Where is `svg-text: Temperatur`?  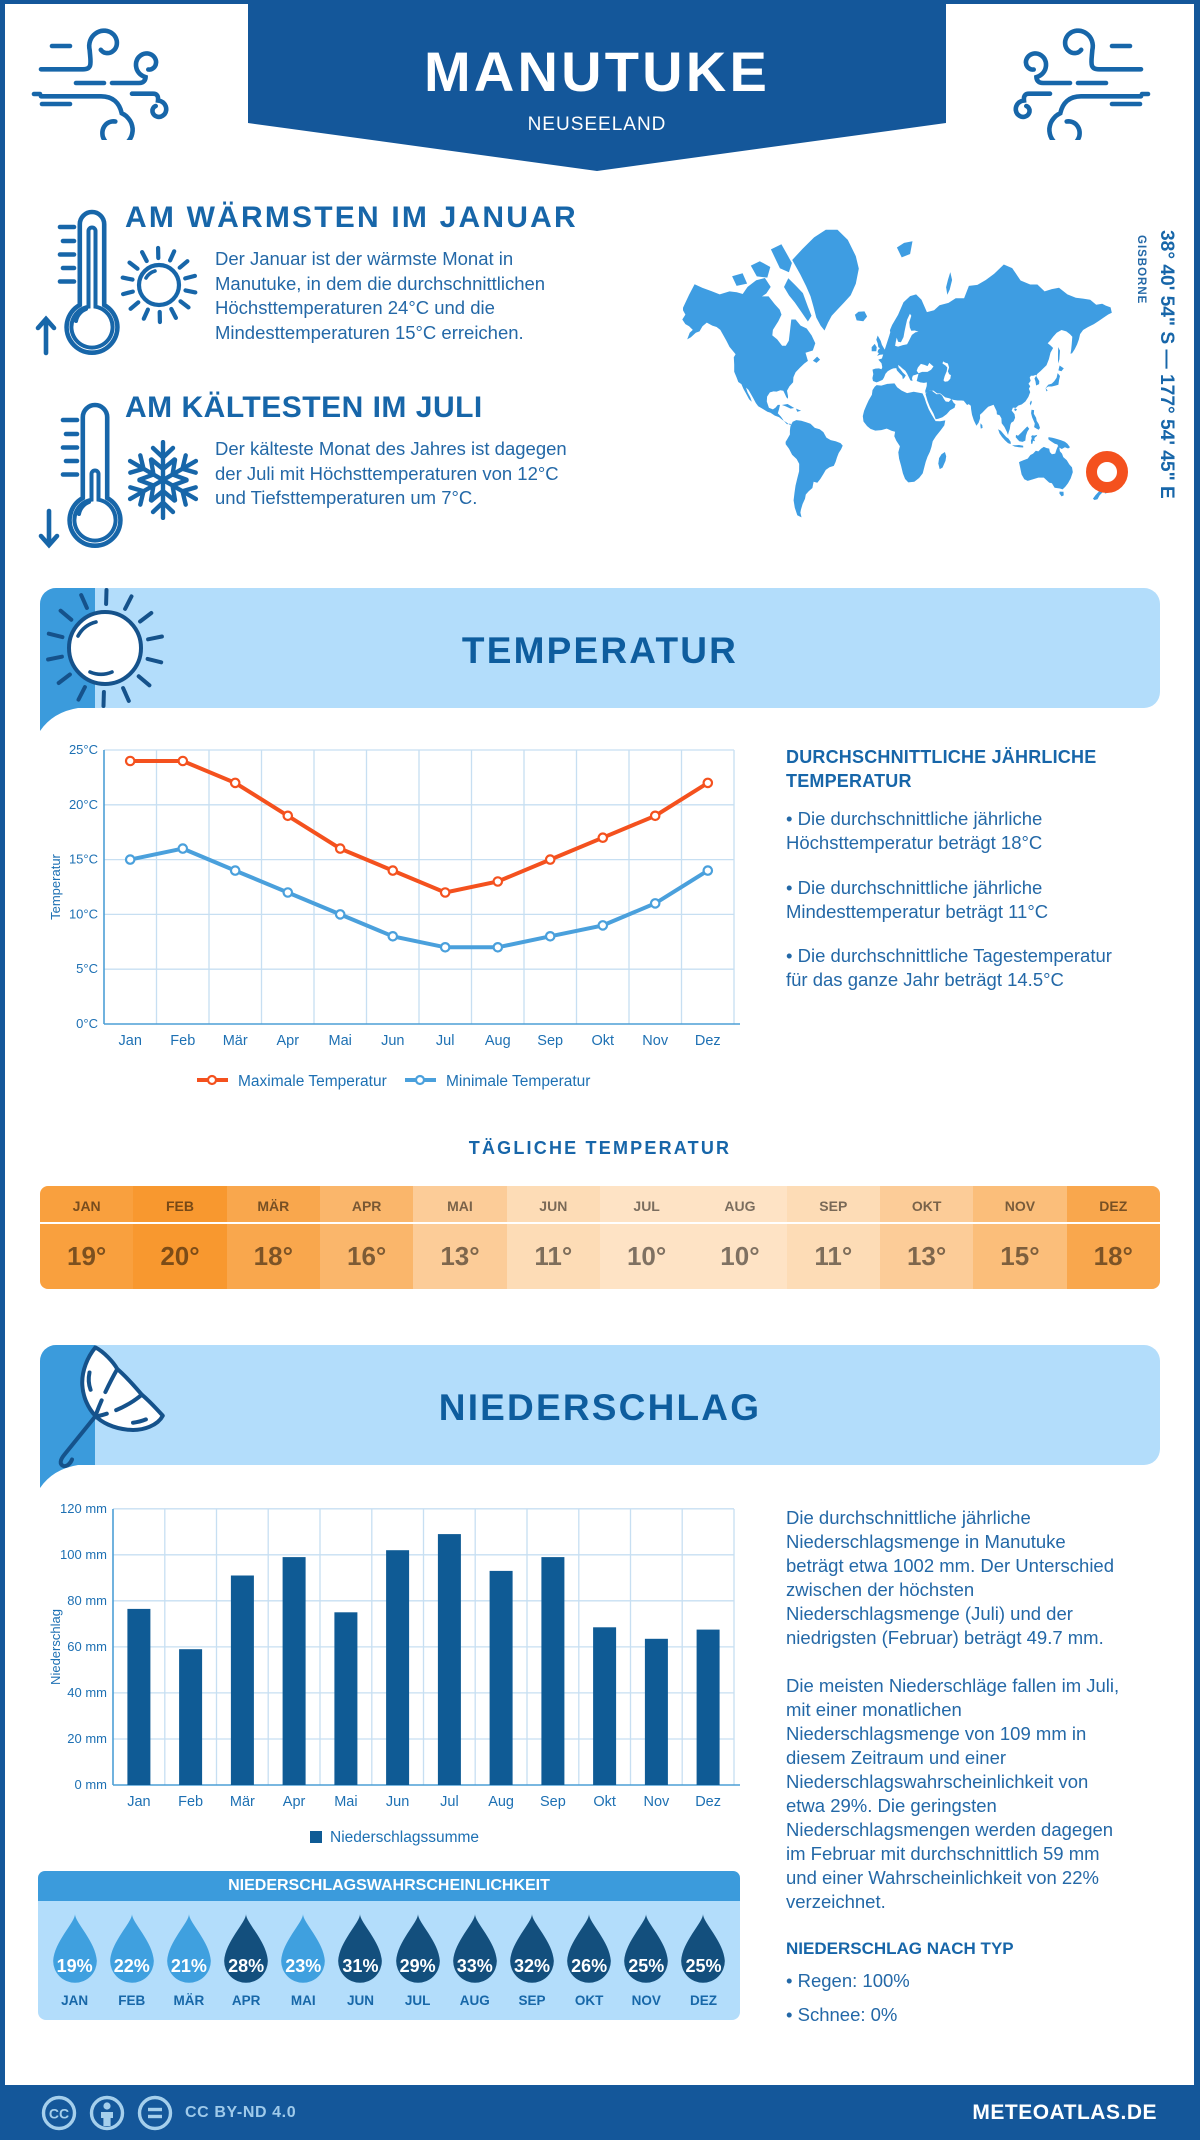 svg-text: Temperatur is located at coordinates (55, 886).